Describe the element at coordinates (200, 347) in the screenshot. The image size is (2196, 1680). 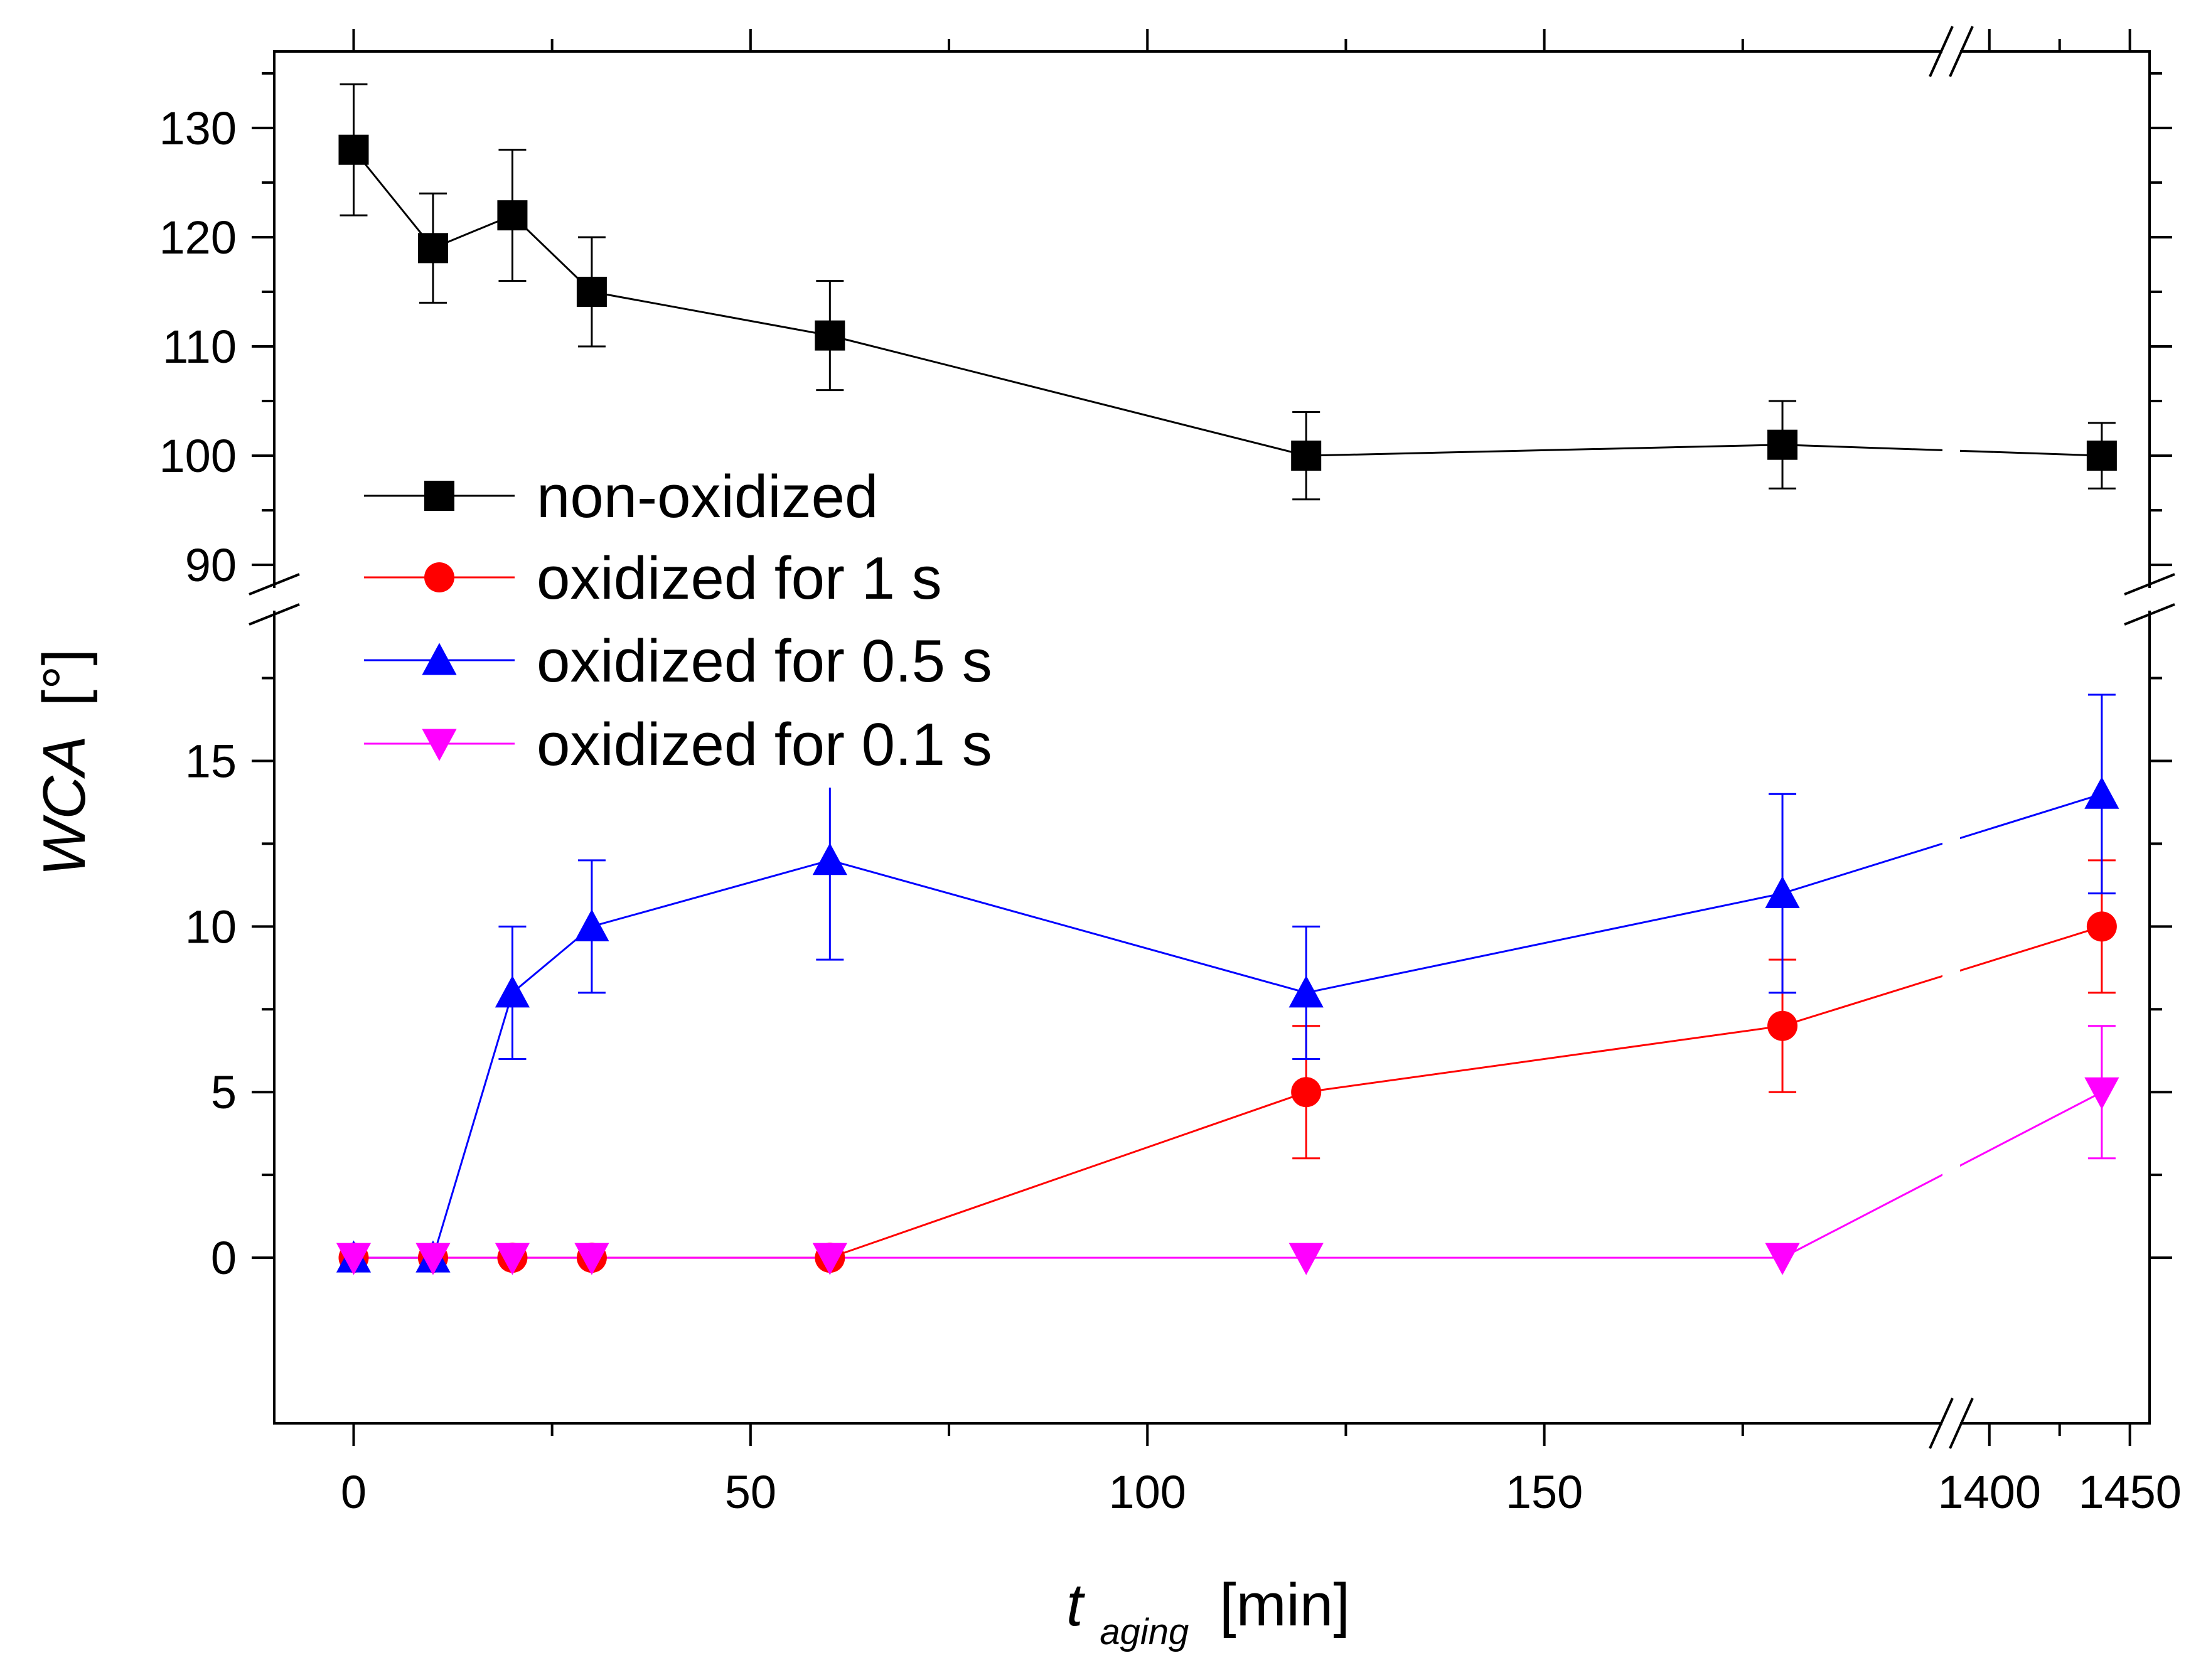
I see `y-tick-label: 110` at that location.